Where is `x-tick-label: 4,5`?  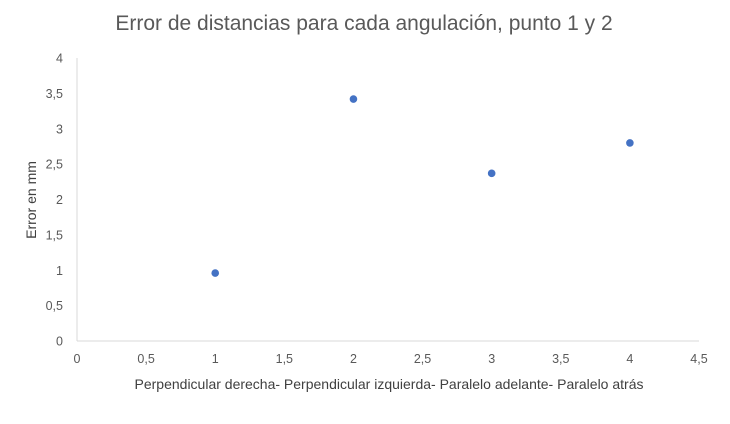
x-tick-label: 4,5 is located at coordinates (698, 359).